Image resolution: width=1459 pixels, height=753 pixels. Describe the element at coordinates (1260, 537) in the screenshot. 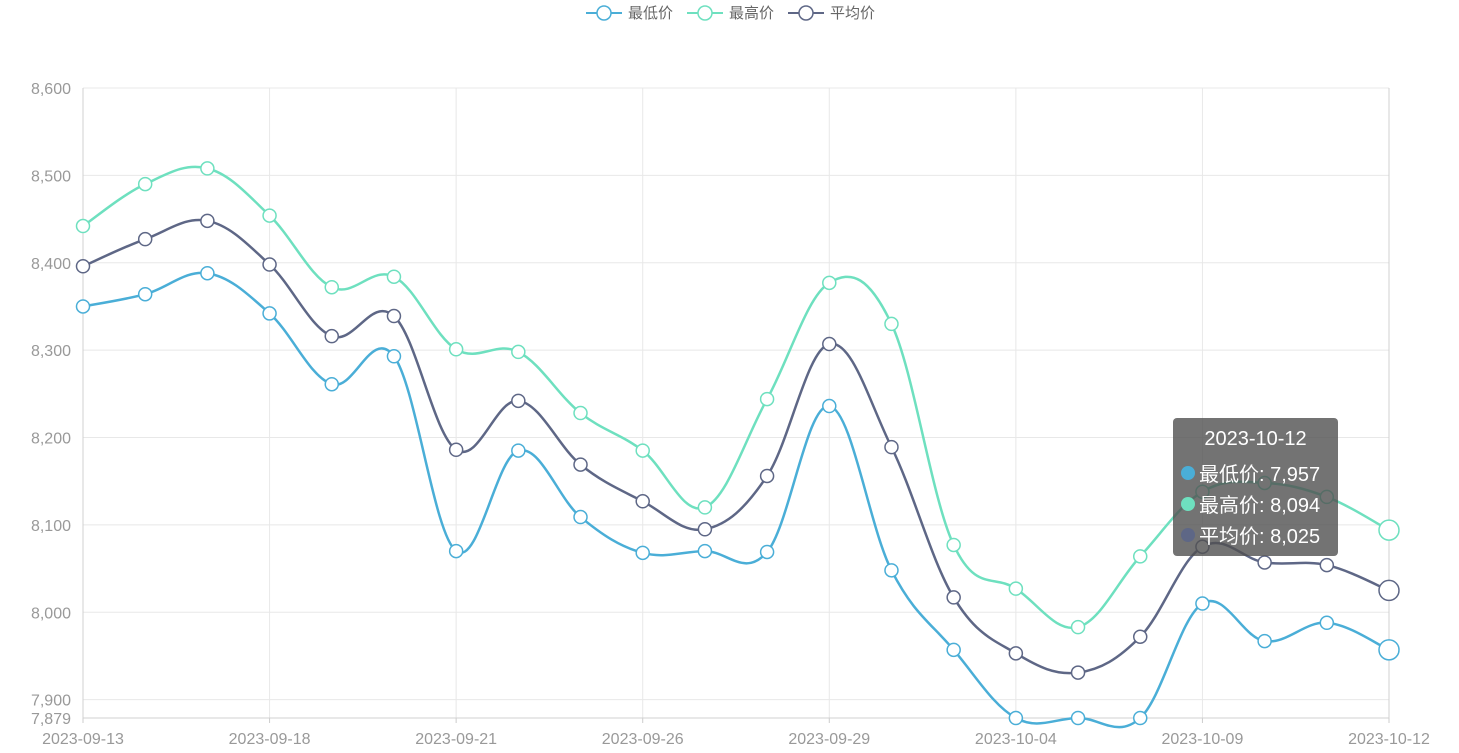

I see `tooltip-avg-text: 平均价: 8,025` at that location.